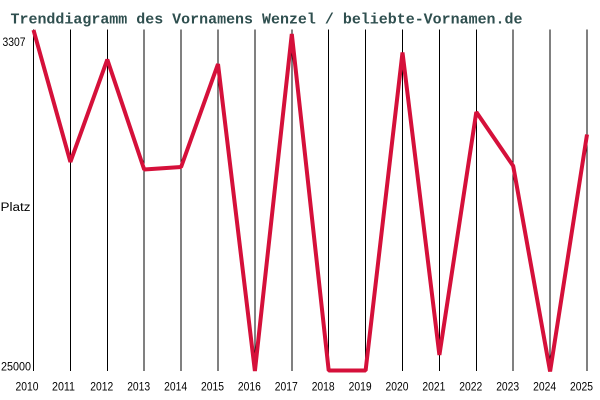 The image size is (600, 400). What do you see at coordinates (14, 43) in the screenshot?
I see `svg-text: 3307` at bounding box center [14, 43].